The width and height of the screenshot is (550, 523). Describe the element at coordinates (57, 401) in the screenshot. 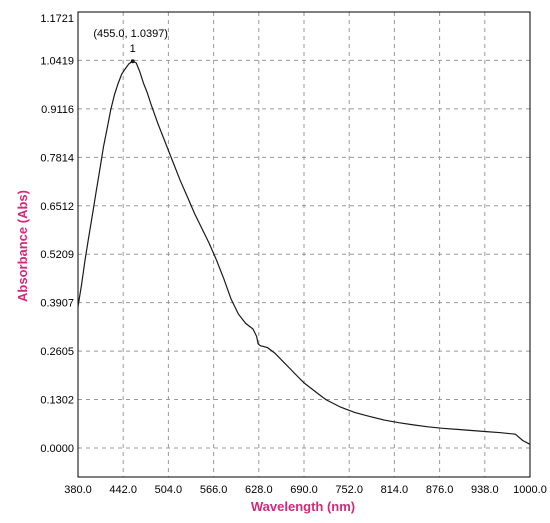

I see `y-tick-label: 0.1302` at that location.